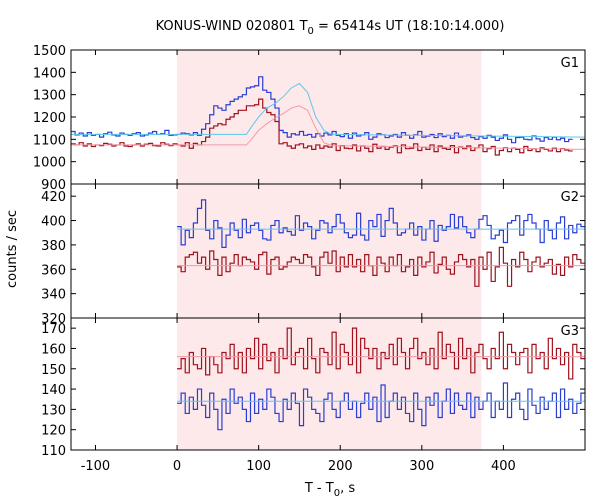 Image resolution: width=600 pixels, height=500 pixels. What do you see at coordinates (570, 197) in the screenshot?
I see `panel-label: G2` at bounding box center [570, 197].